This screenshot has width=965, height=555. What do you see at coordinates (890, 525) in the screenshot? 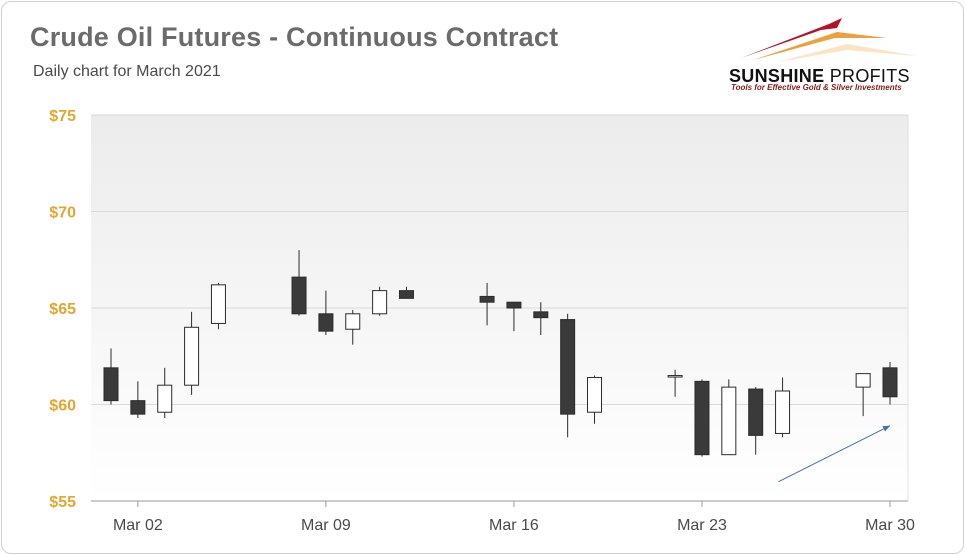
I see `x-tick-label: Mar 30` at bounding box center [890, 525].